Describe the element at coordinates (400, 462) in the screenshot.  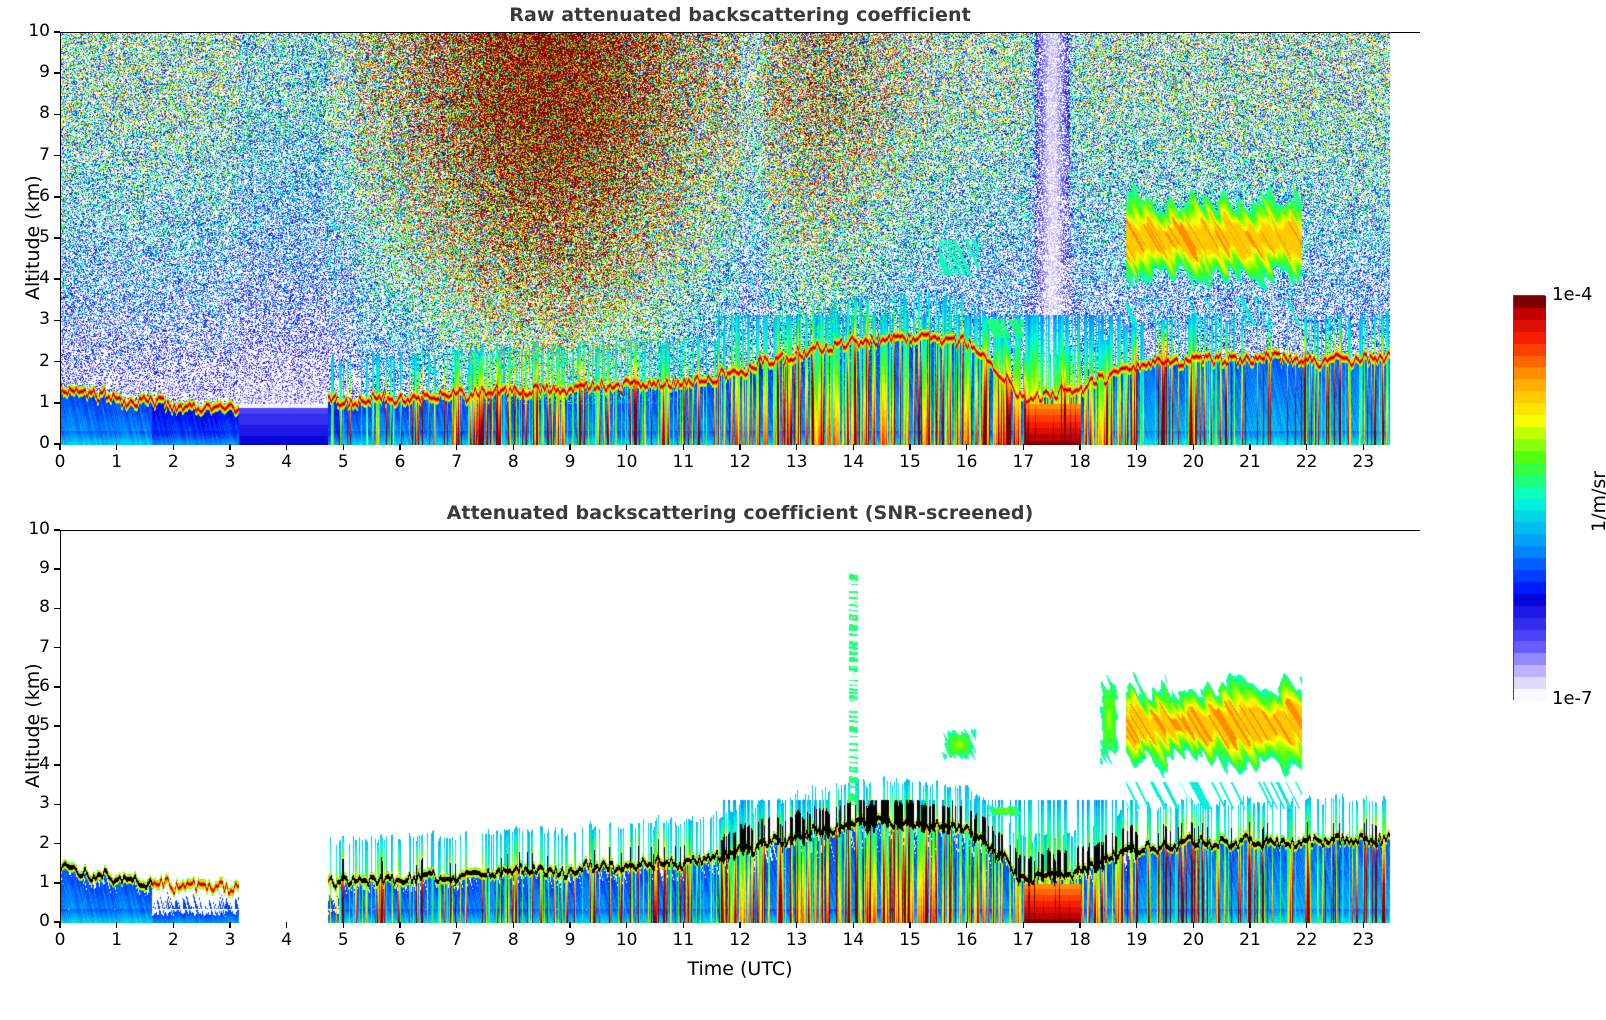
I see `x-tick-label: 6` at that location.